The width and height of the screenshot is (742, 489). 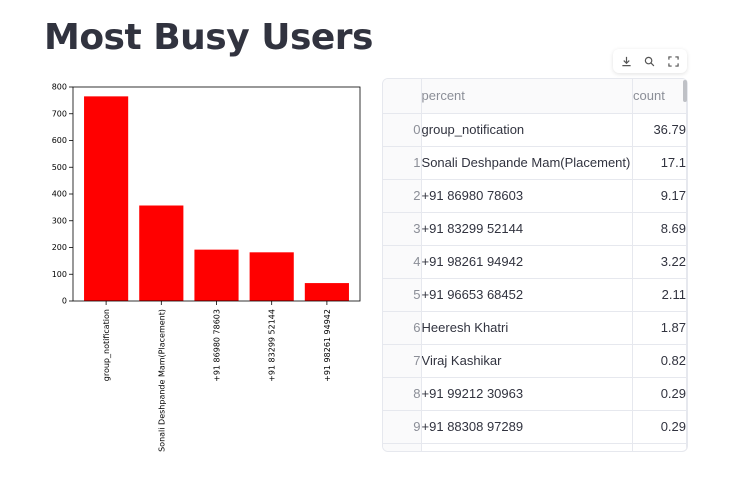 I want to click on download-button, so click(x=627, y=61).